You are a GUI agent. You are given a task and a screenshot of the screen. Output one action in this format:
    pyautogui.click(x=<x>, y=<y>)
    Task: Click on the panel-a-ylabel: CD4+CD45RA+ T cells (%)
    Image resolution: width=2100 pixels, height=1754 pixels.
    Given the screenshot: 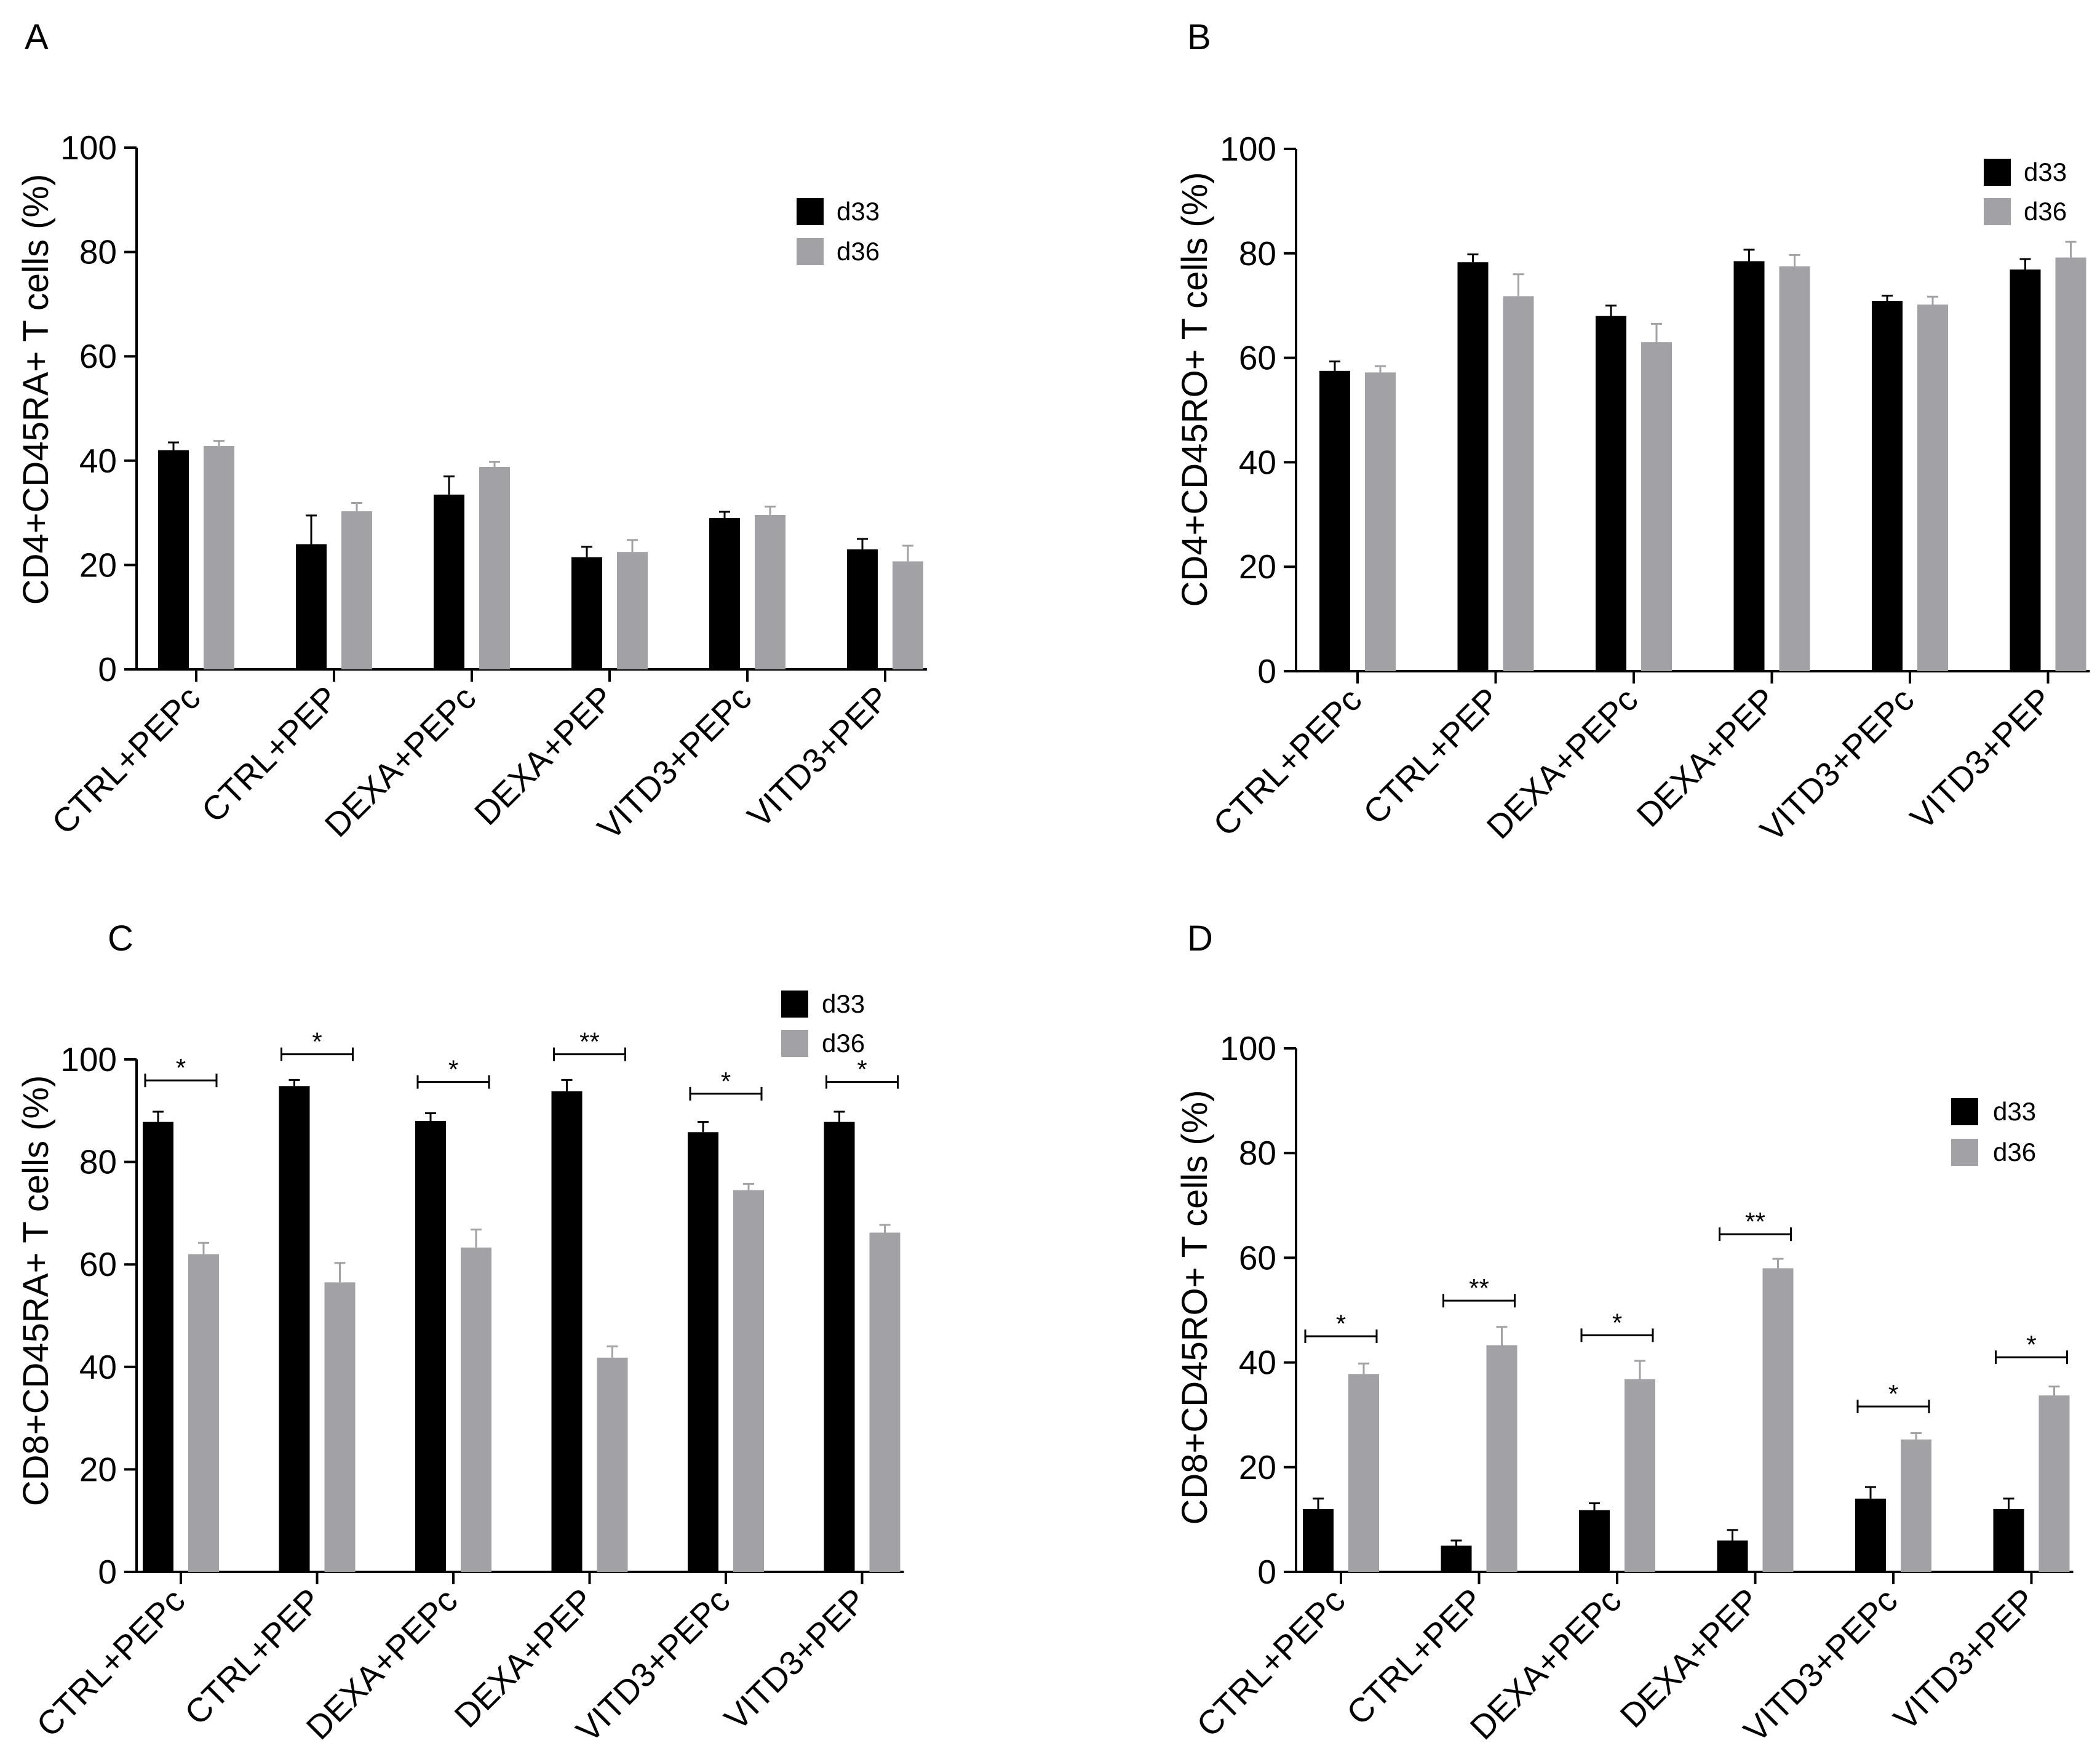 What is the action you would take?
    pyautogui.click(x=36, y=389)
    